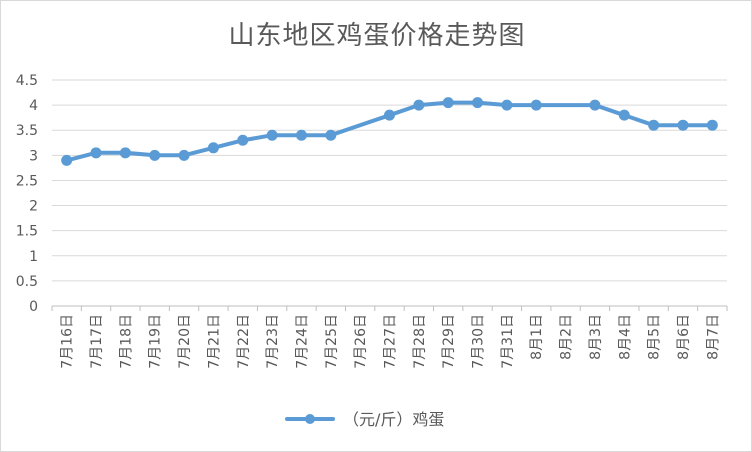 This screenshot has height=452, width=752. I want to click on x-tick-label: 7月22日, so click(244, 341).